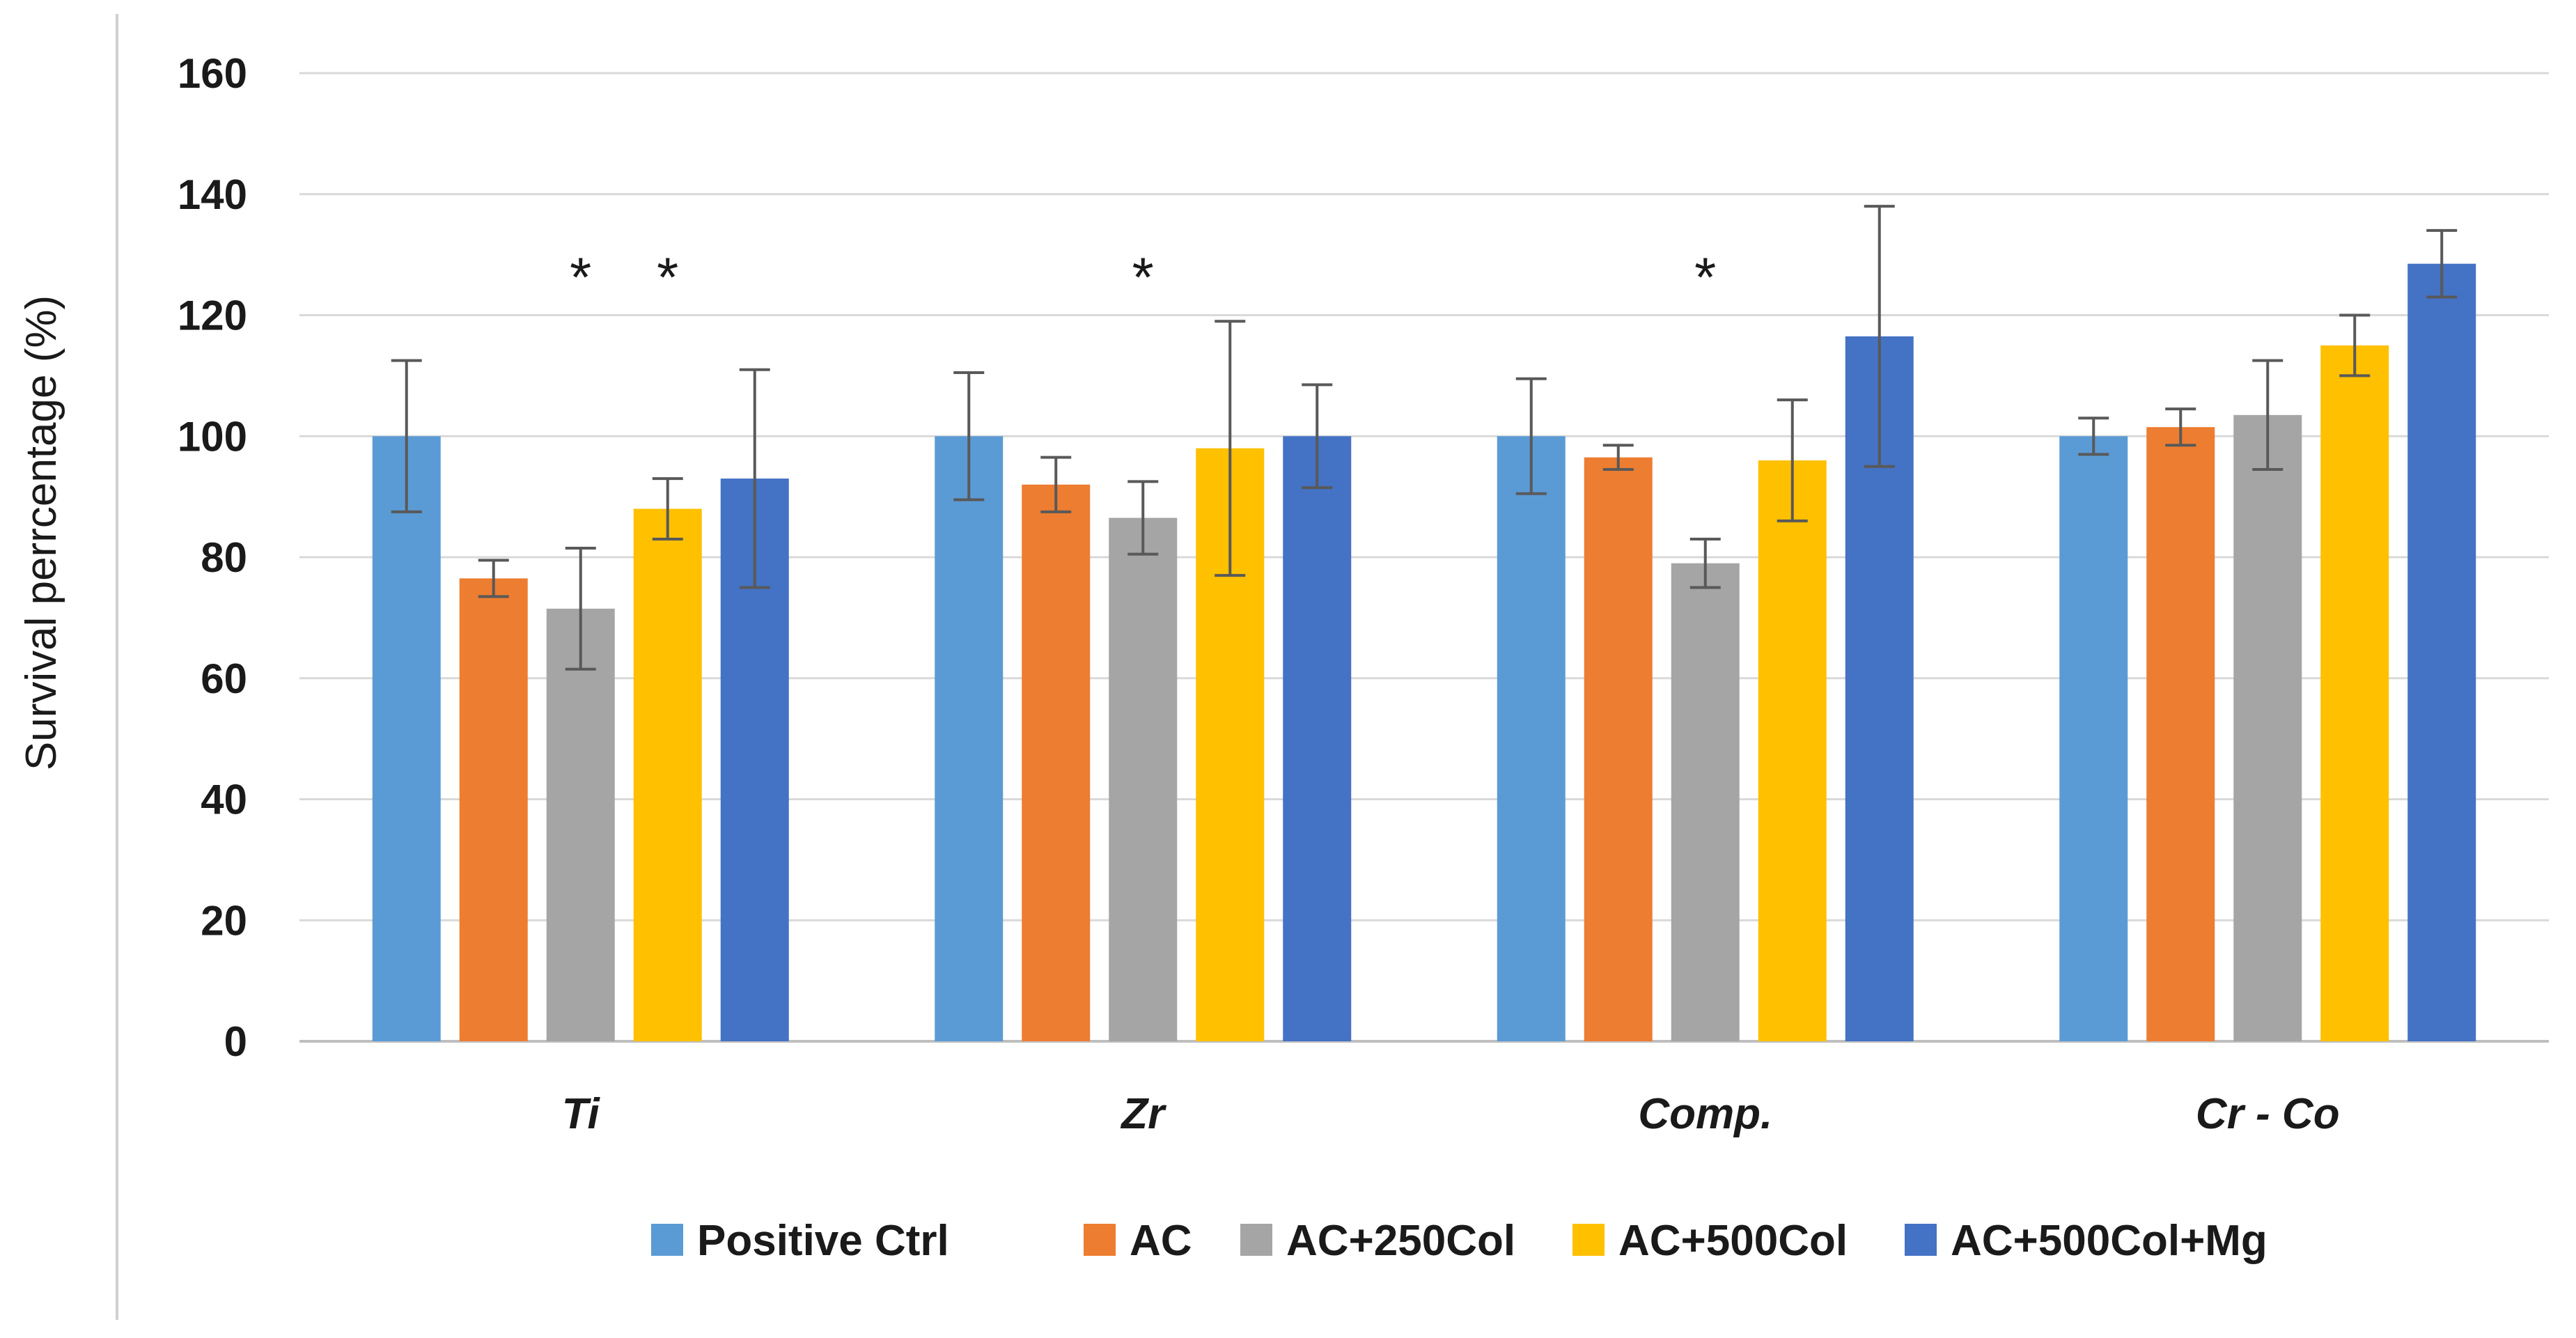 The image size is (2576, 1338). What do you see at coordinates (2442, 652) in the screenshot?
I see `bar-Cr - Co-AC+500Col+Mg` at bounding box center [2442, 652].